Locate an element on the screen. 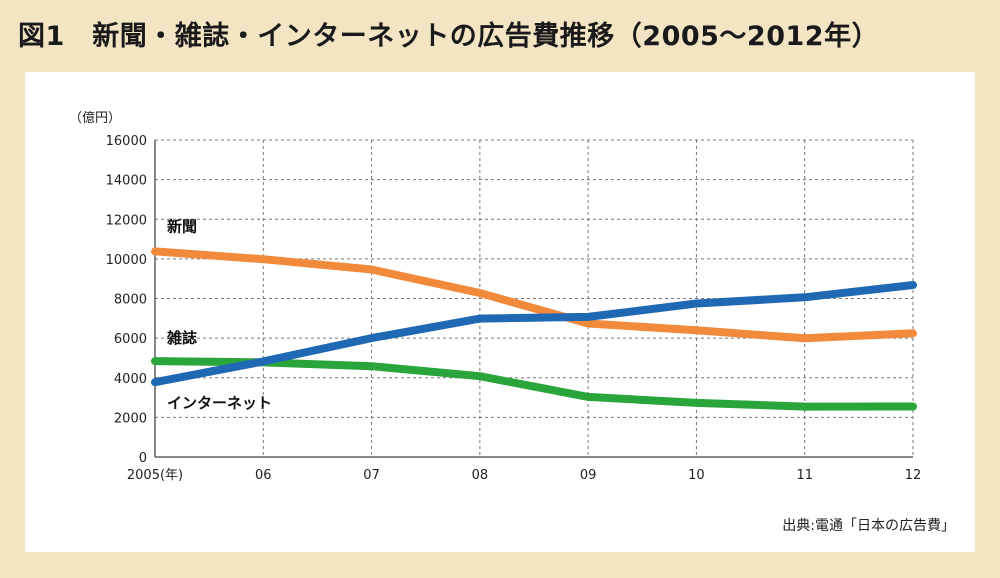  series-label: 雑誌 is located at coordinates (181, 338).